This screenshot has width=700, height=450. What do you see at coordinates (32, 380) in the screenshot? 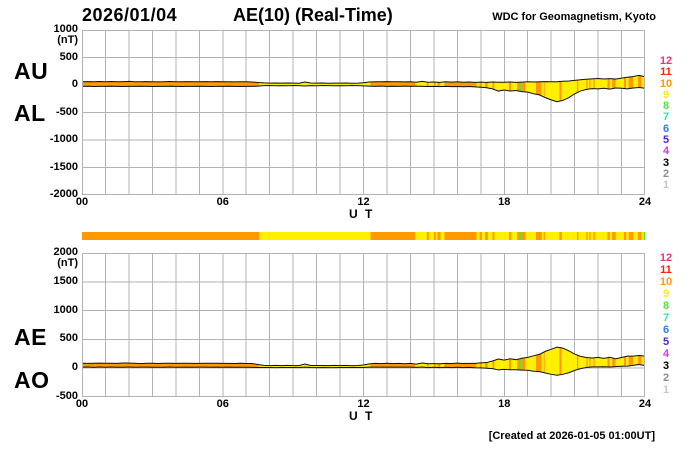
I see `label-ao: AO` at bounding box center [32, 380].